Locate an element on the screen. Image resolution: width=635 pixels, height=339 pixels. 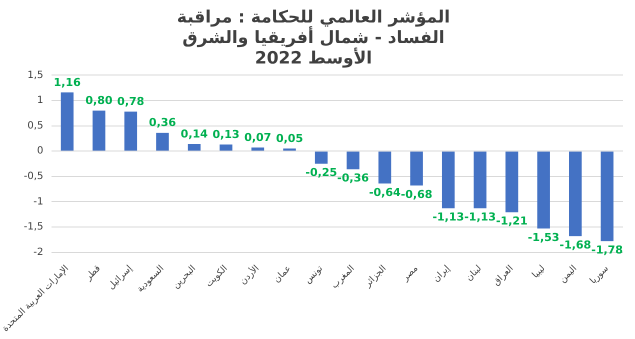
data-label: 0,07 is located at coordinates (258, 137).